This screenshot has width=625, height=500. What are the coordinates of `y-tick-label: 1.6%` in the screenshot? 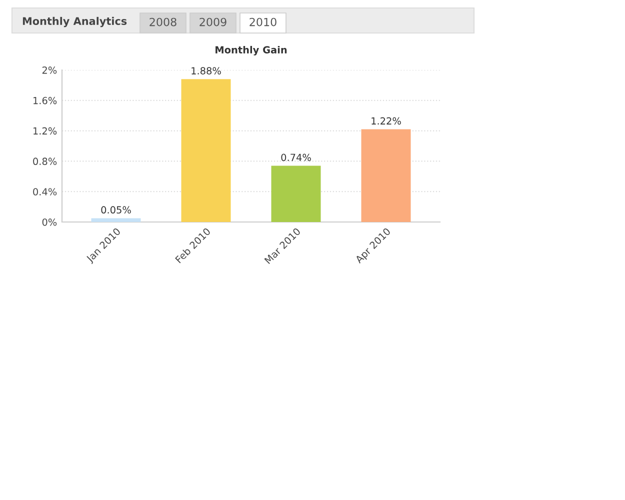 It's located at (45, 100).